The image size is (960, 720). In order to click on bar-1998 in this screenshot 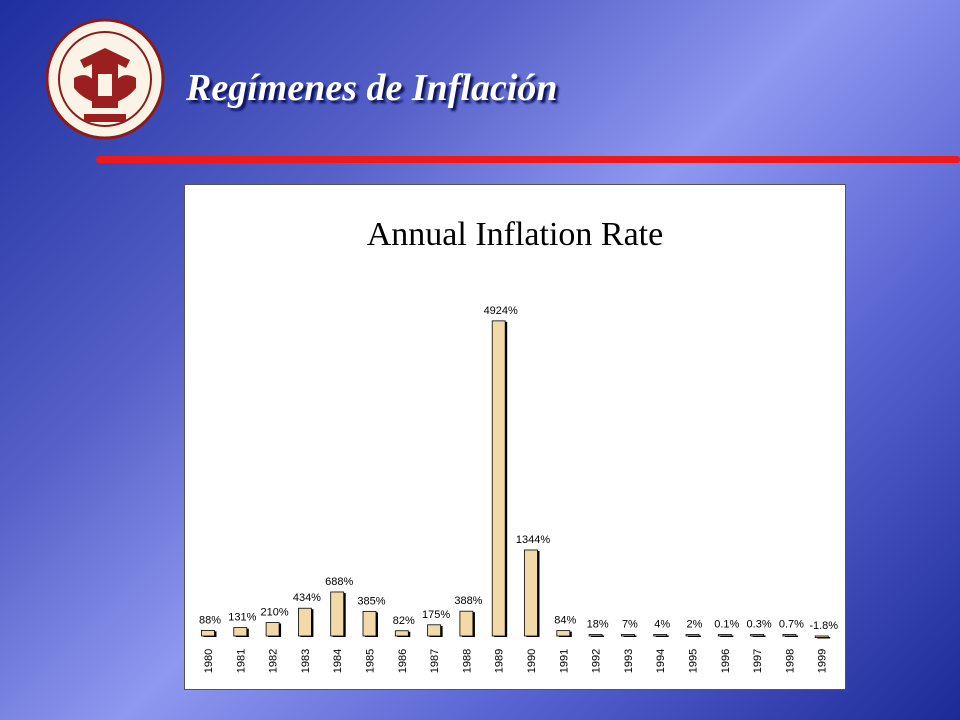, I will do `click(789, 635)`.